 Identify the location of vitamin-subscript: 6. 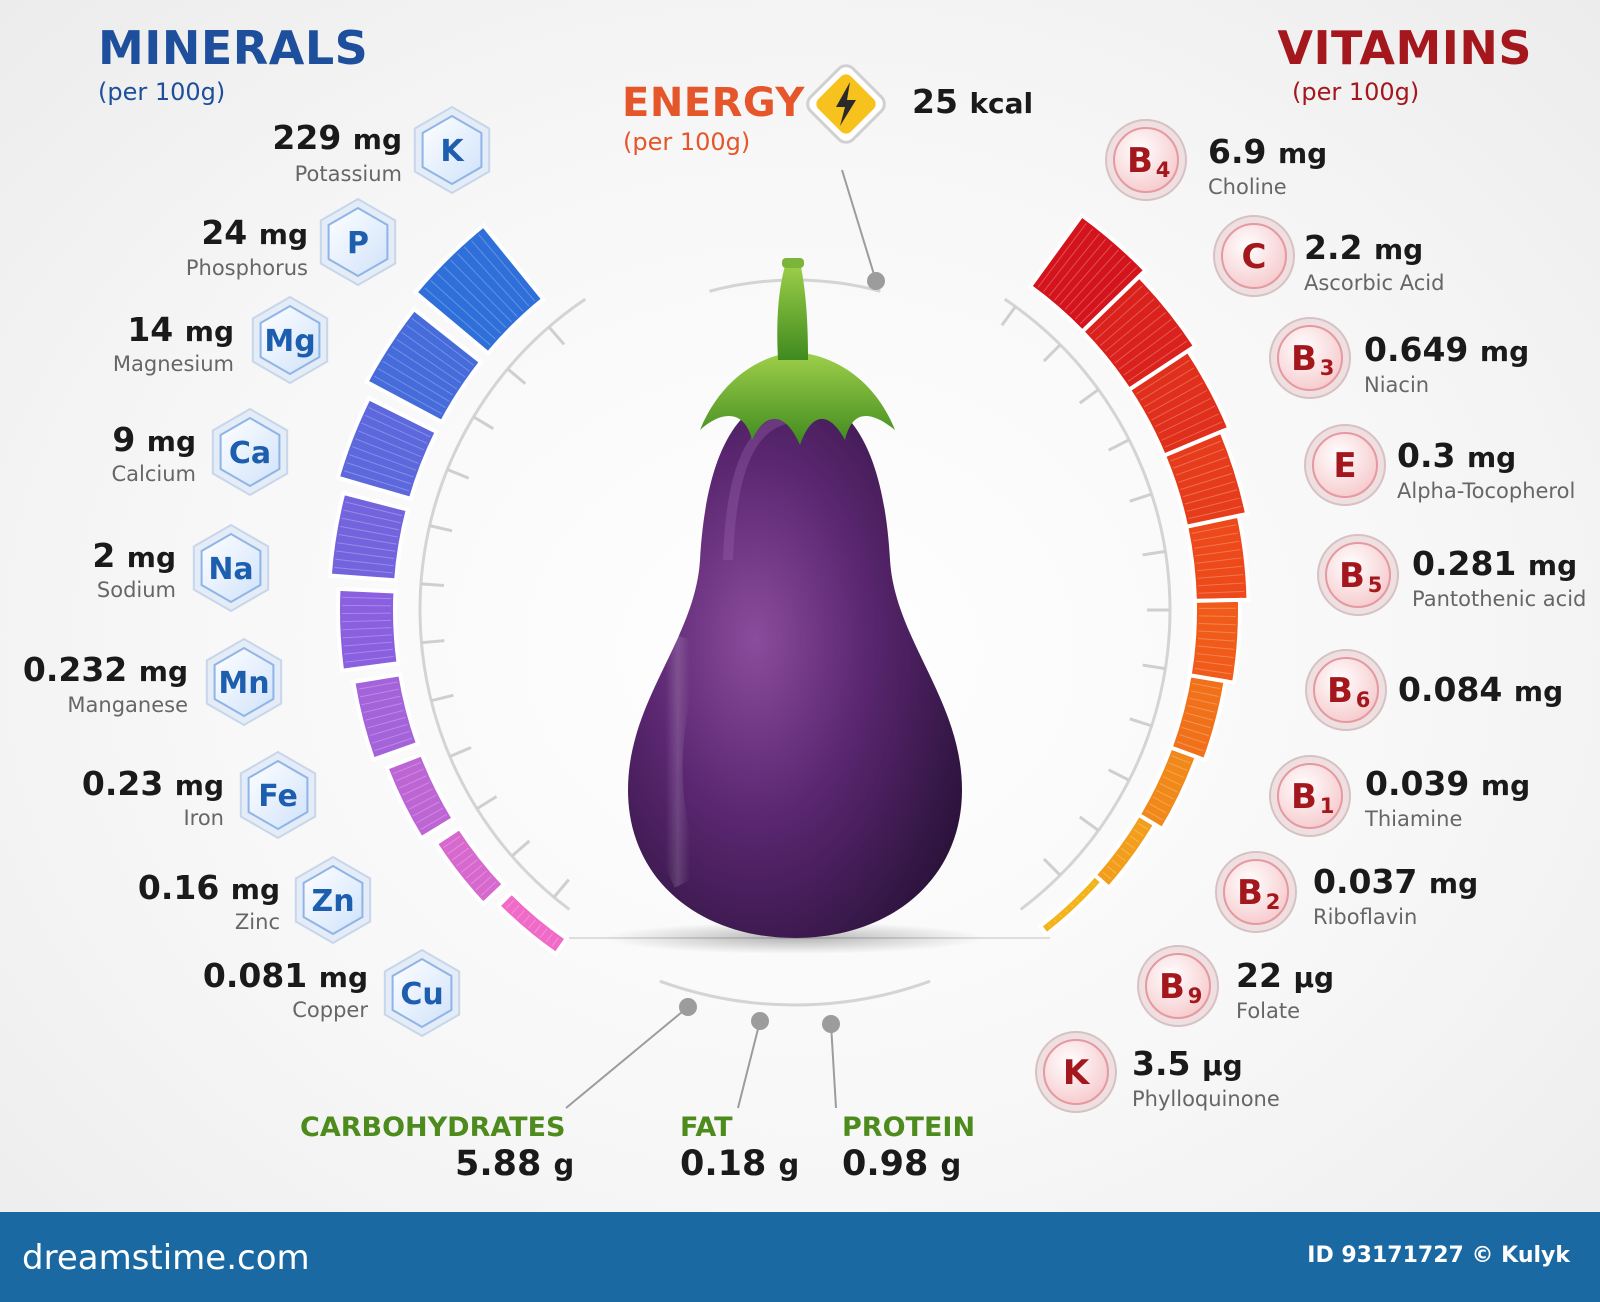
(1363, 700).